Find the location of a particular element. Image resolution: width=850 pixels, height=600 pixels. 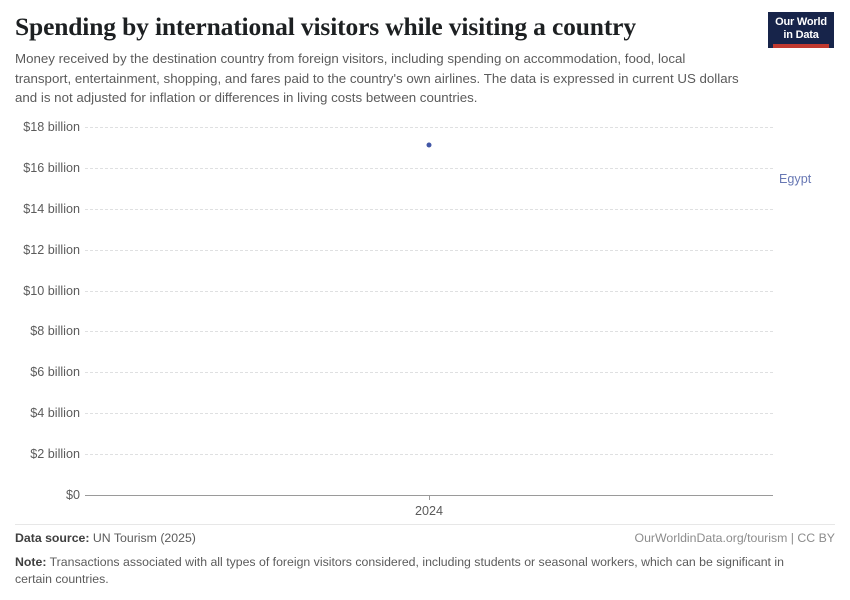

y-axis-tick: $6 billion is located at coordinates (40, 372).